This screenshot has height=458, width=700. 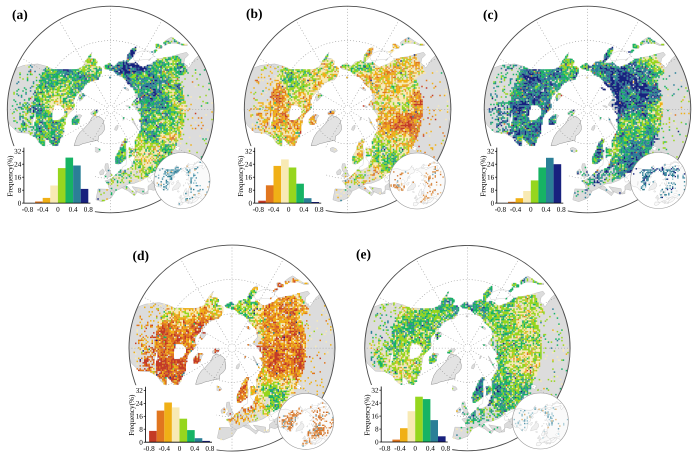 What do you see at coordinates (140, 255) in the screenshot?
I see `svg-text: (d)` at bounding box center [140, 255].